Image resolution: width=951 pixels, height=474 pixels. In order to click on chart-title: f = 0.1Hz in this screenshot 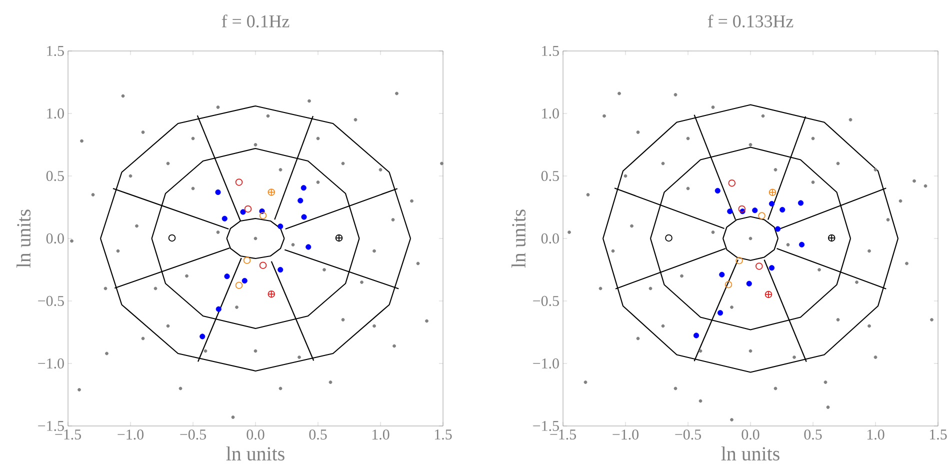, I will do `click(256, 21)`.